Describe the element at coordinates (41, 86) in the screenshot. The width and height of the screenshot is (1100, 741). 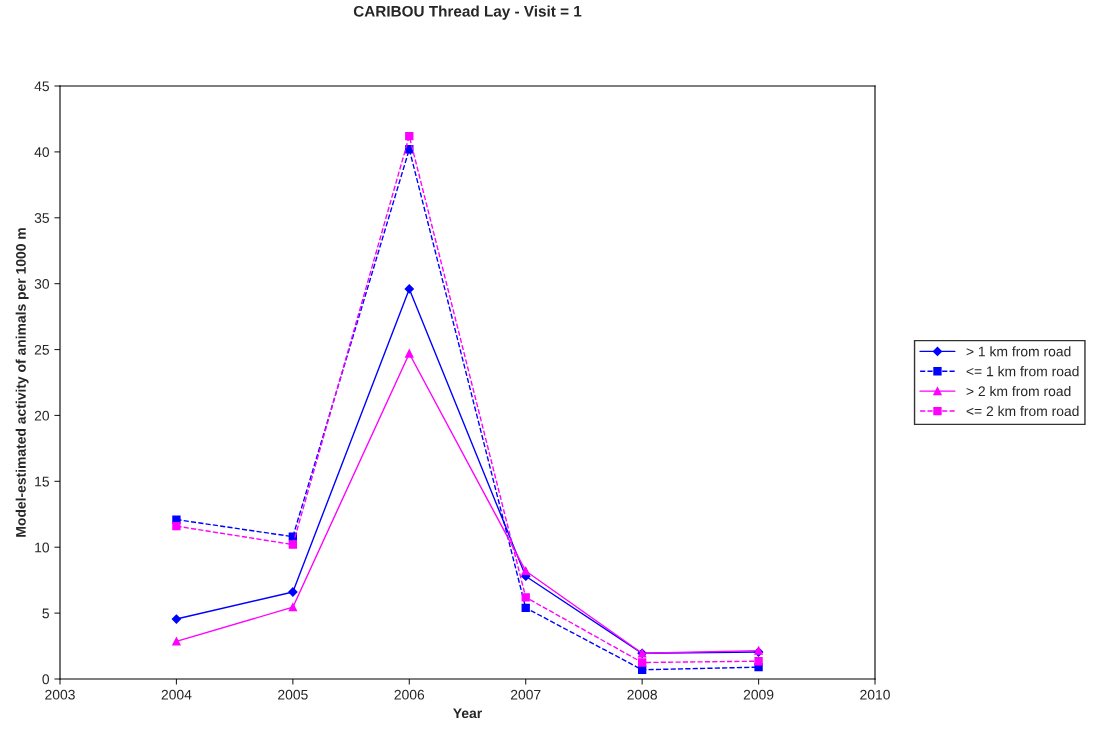
I see `y-tick-label: 45` at that location.